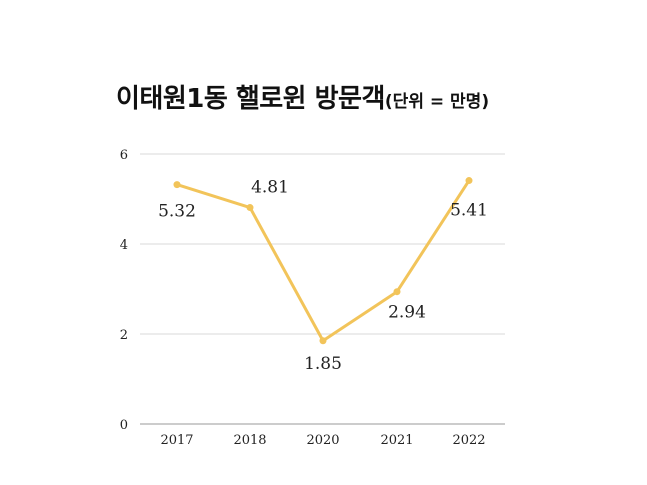 The height and width of the screenshot is (485, 647). Describe the element at coordinates (396, 440) in the screenshot. I see `x-tick-label: 2021` at that location.